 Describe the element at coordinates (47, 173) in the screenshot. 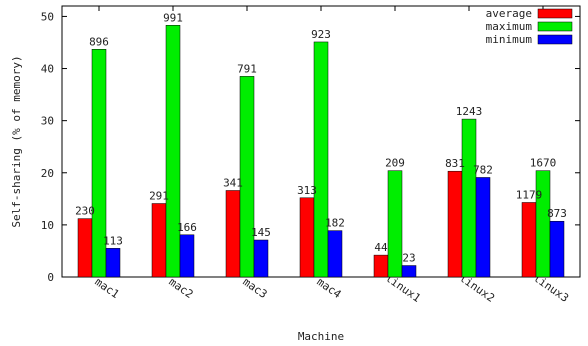

I see `y-tick-label: 20` at that location.